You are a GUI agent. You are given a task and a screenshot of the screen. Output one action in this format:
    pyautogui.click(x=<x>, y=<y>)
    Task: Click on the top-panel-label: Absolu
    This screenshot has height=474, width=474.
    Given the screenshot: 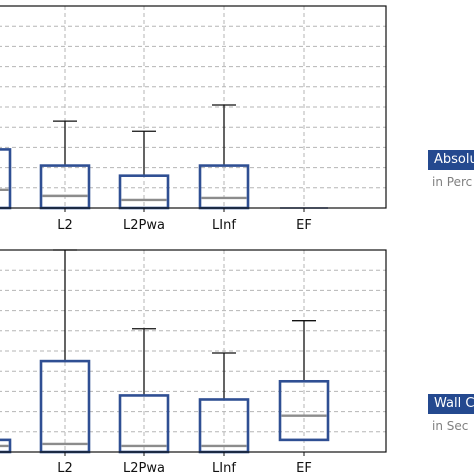 What is the action you would take?
    pyautogui.click(x=451, y=160)
    